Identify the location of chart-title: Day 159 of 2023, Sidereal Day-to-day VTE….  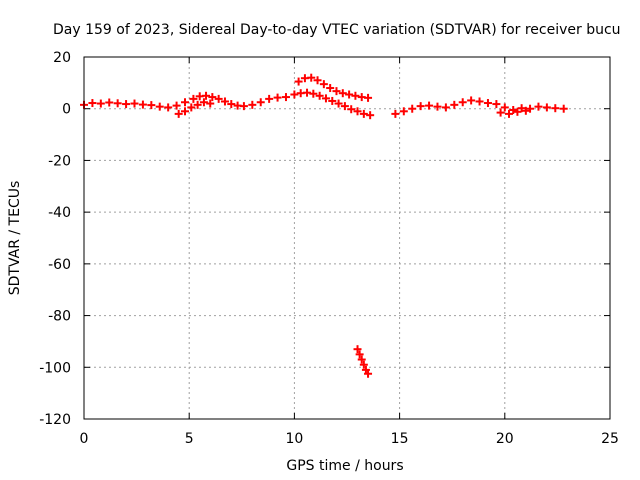
(337, 30).